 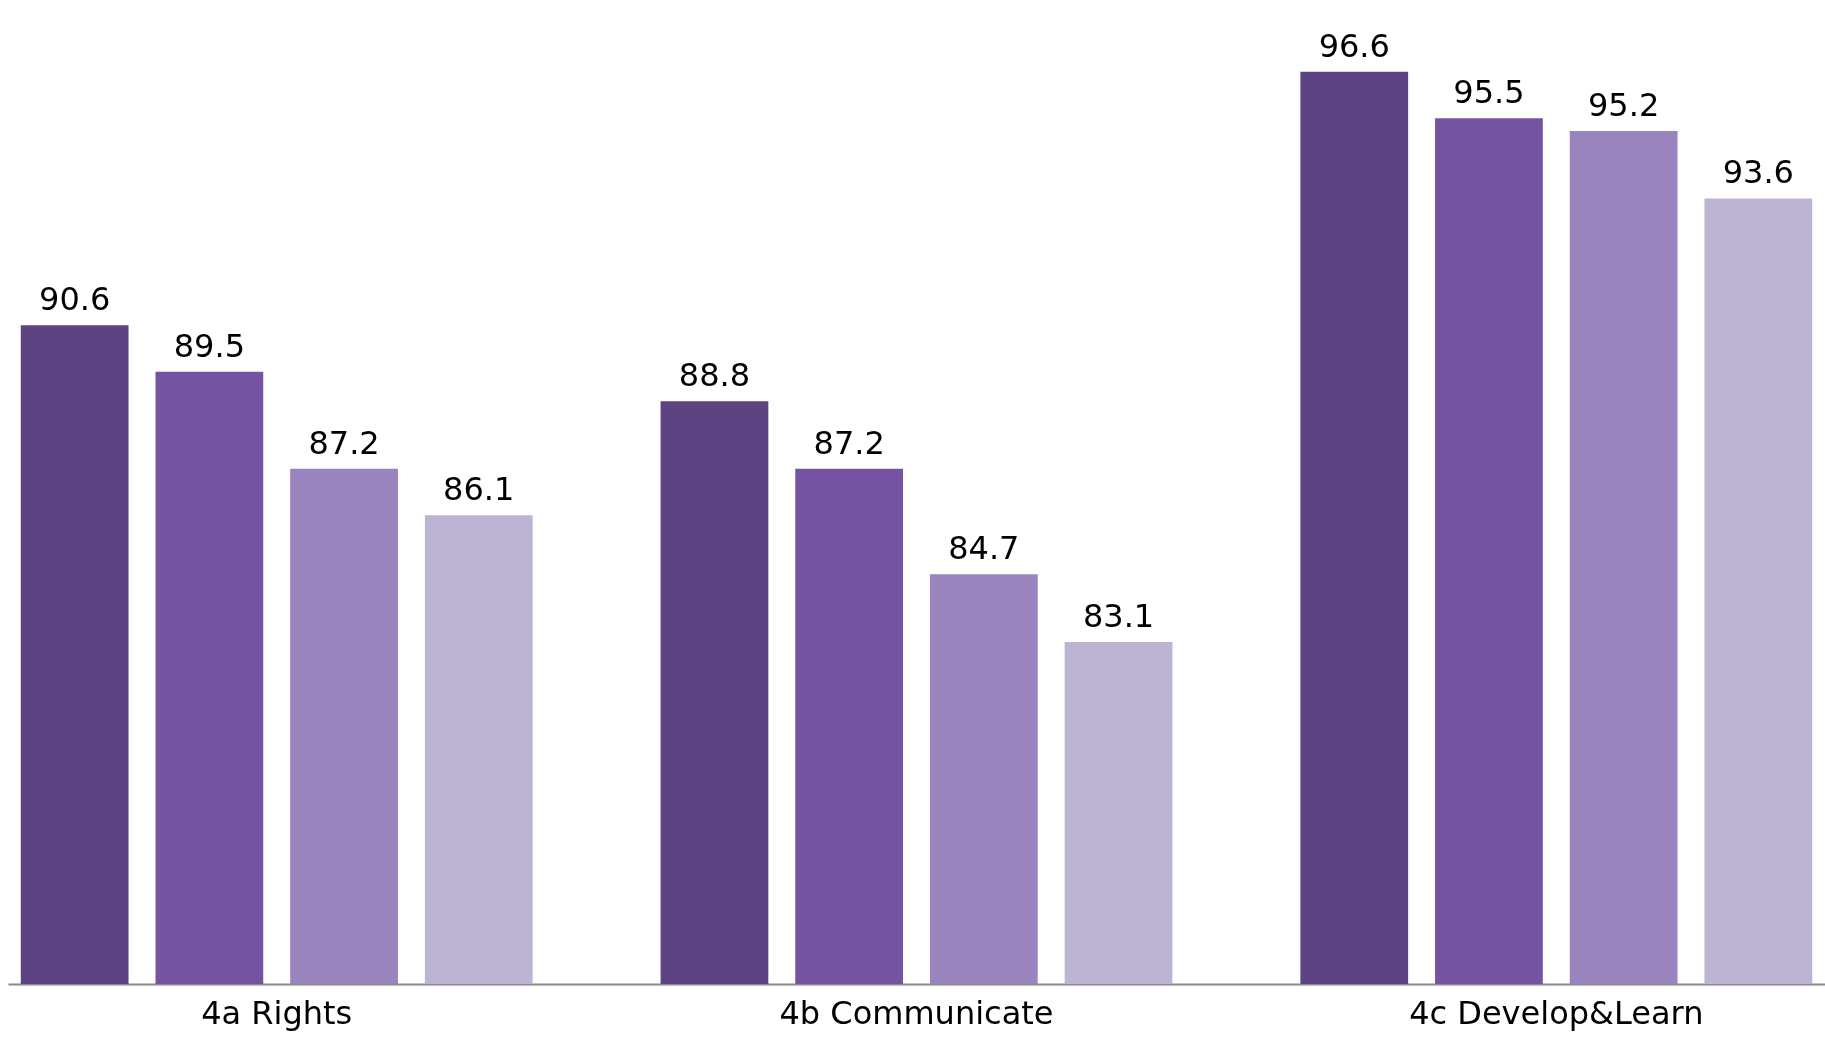 What do you see at coordinates (277, 1012) in the screenshot?
I see `x-tick-label: 4a Rights` at bounding box center [277, 1012].